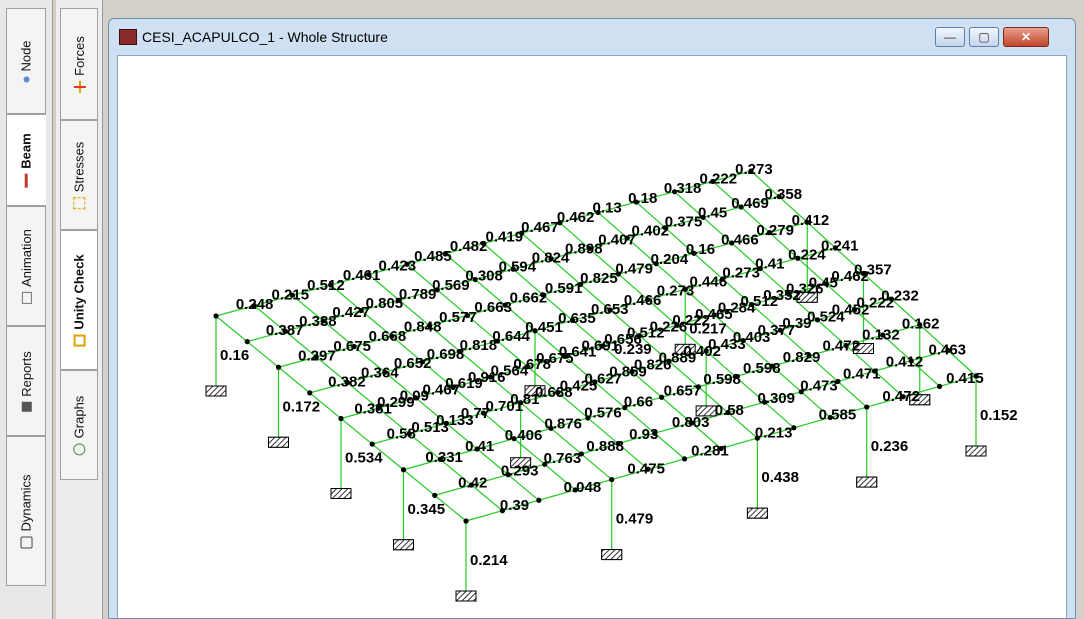 The width and height of the screenshot is (1084, 619). Describe the element at coordinates (26, 381) in the screenshot. I see `tab-reports: Reports` at that location.